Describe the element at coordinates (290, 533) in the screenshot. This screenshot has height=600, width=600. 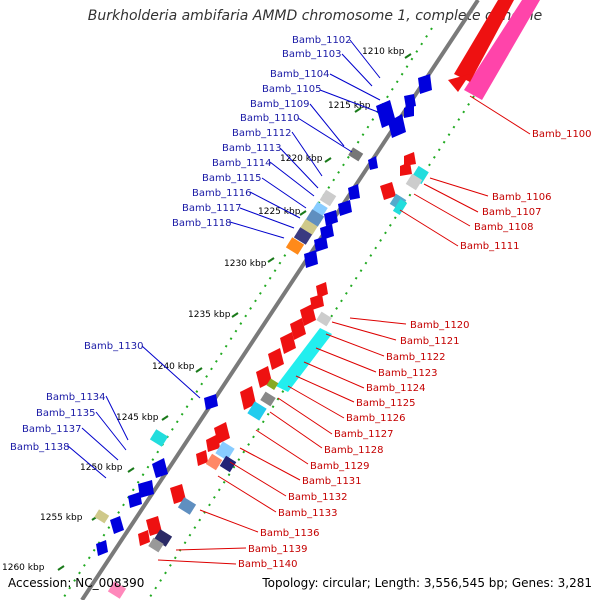
I see `gene-label-bamb-1136: Bamb_1136` at that location.